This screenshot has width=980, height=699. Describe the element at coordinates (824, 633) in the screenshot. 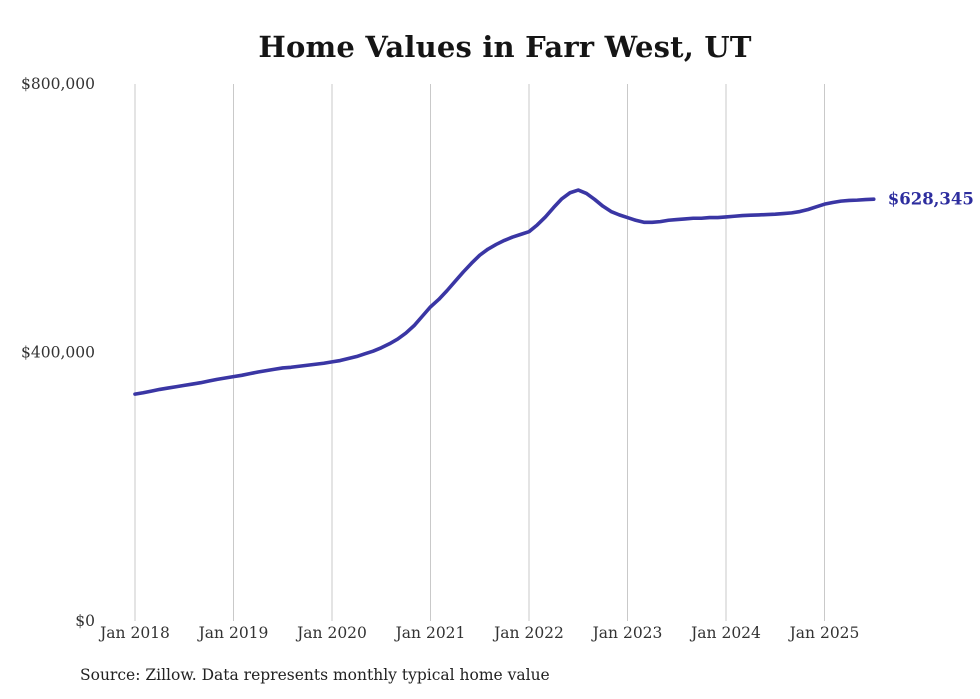

I see `x-axis-tick-label: Jan 2025` at that location.